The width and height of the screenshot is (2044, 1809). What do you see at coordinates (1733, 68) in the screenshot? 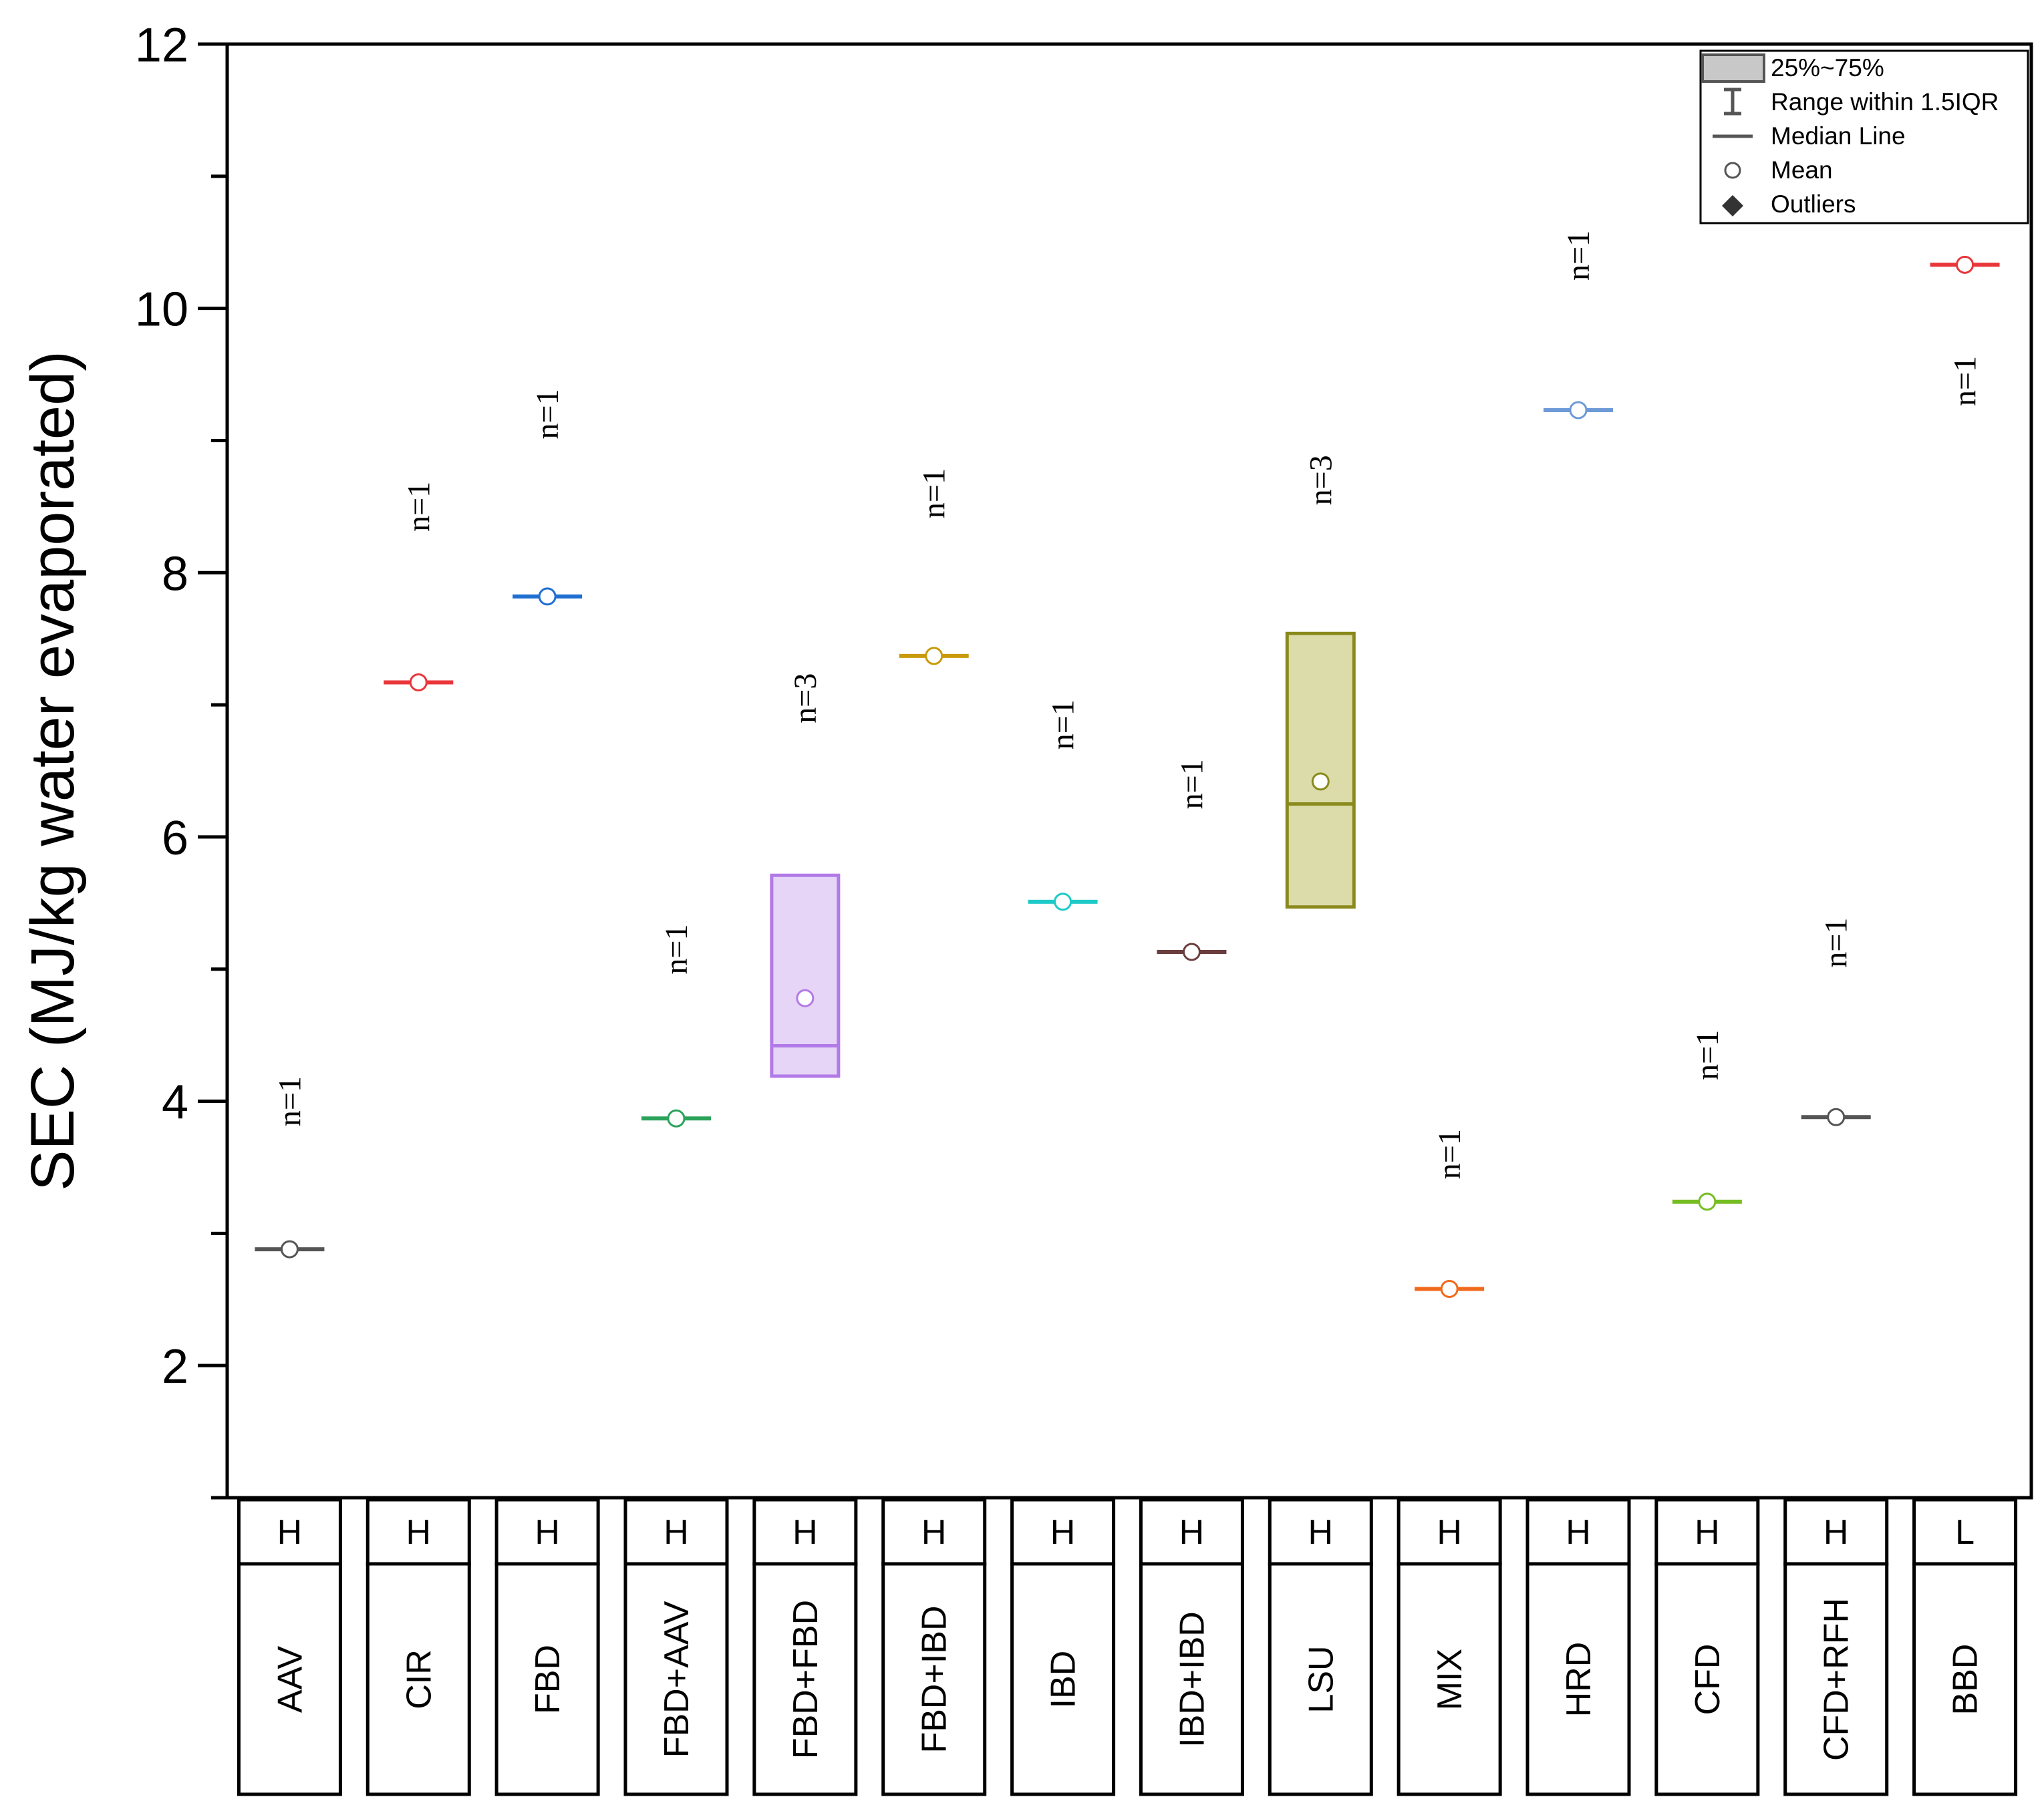
I see `legend-box-icon` at bounding box center [1733, 68].